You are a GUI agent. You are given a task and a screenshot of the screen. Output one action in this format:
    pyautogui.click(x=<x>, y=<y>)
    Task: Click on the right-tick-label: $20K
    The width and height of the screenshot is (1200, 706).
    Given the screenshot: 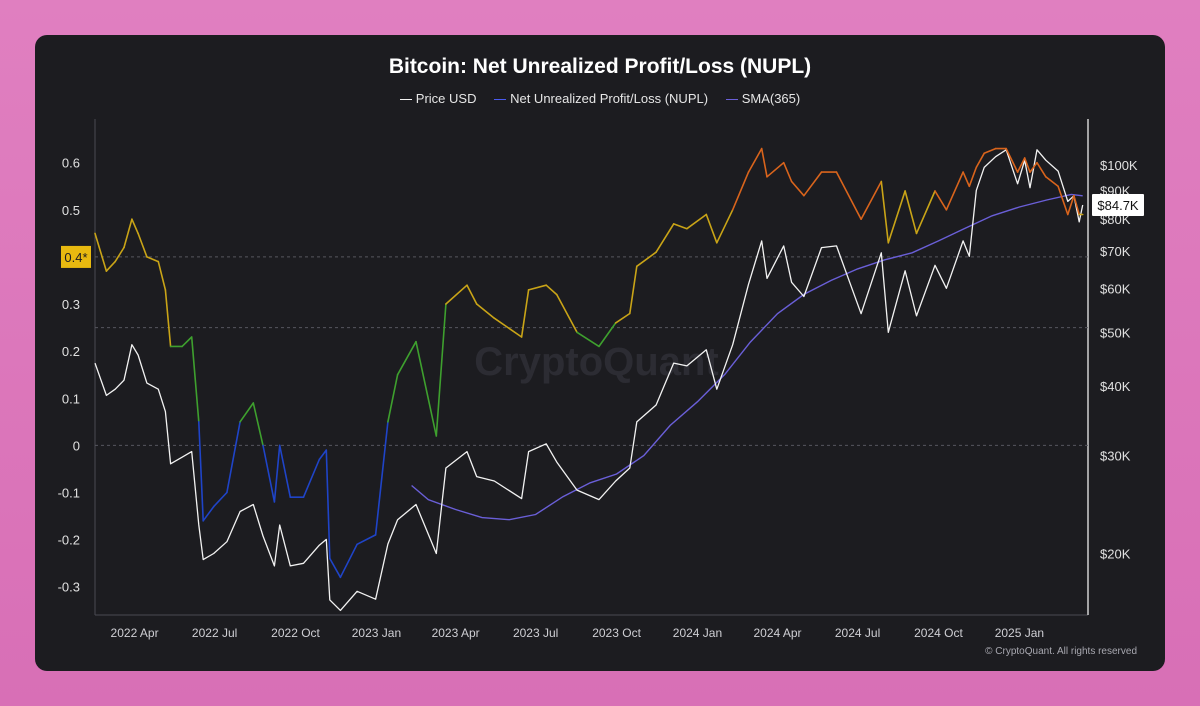 What is the action you would take?
    pyautogui.click(x=1115, y=553)
    